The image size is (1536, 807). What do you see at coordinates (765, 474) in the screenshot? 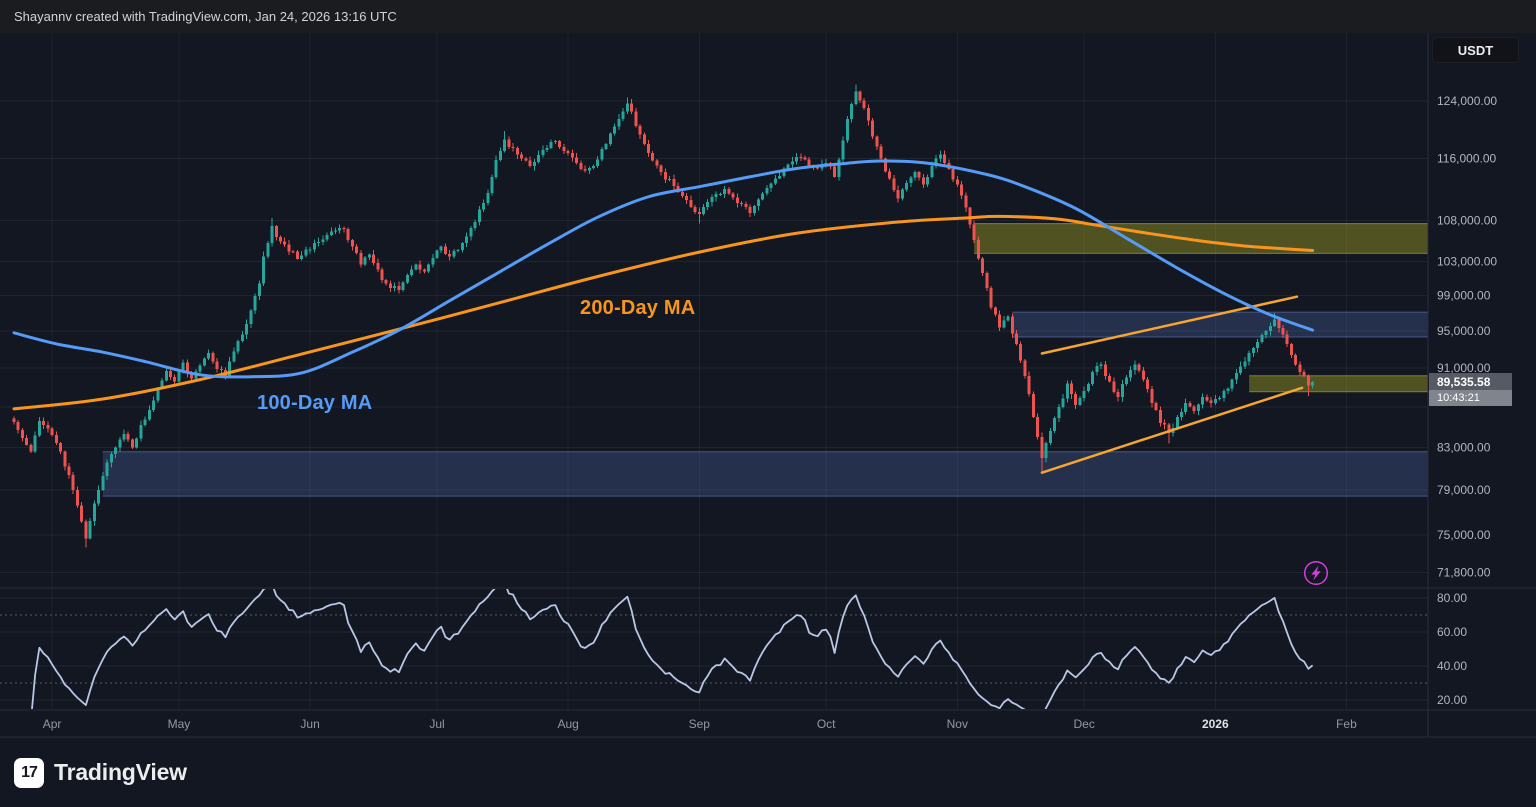
I see `support-zone-lower` at bounding box center [765, 474].